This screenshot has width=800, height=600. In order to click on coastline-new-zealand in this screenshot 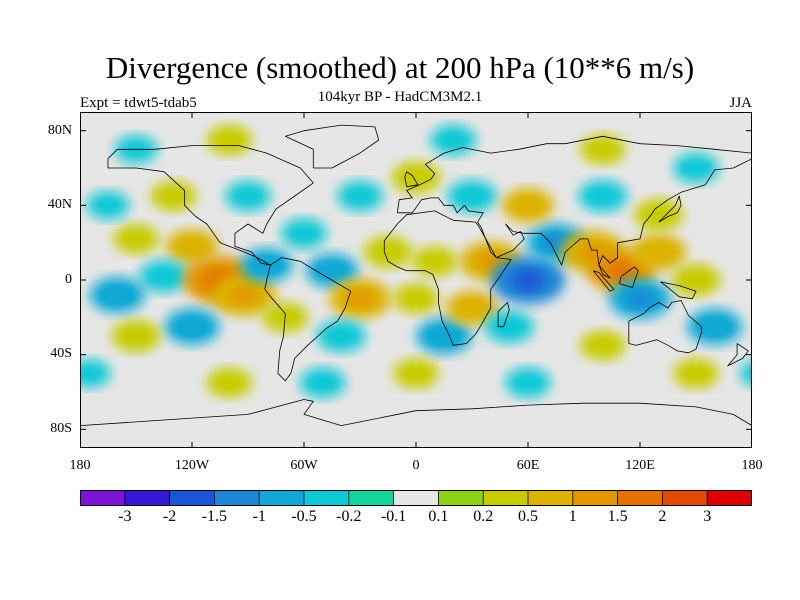, I will do `click(738, 355)`.